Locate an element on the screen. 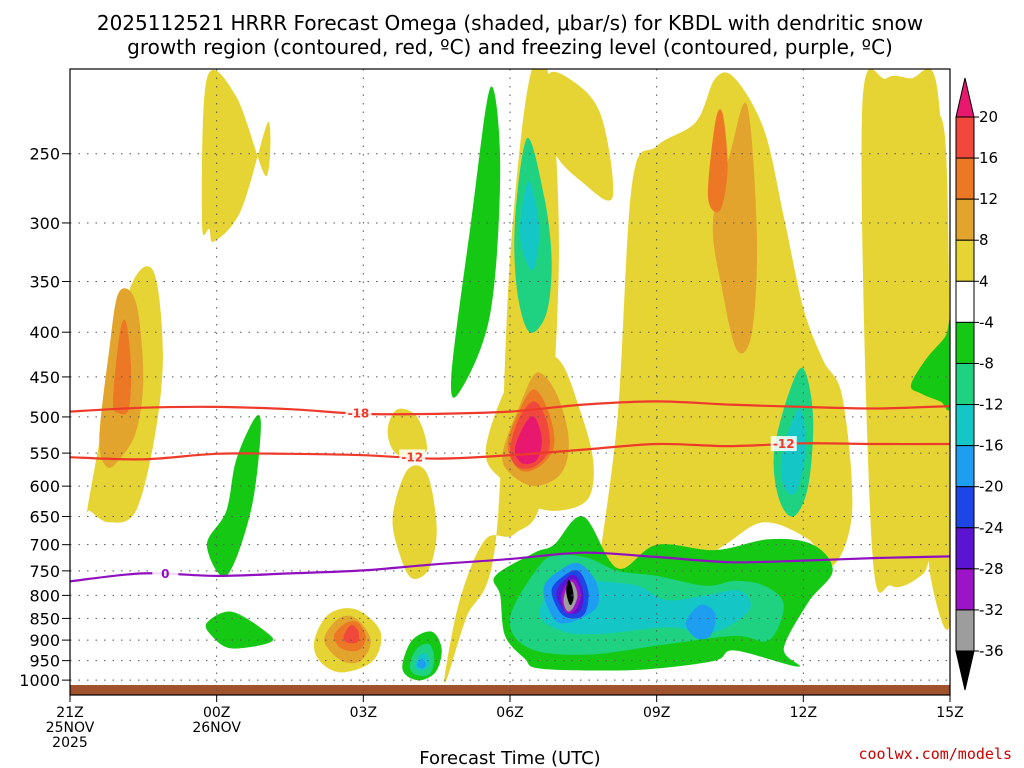  colorbar-label-8: -16 is located at coordinates (991, 446).